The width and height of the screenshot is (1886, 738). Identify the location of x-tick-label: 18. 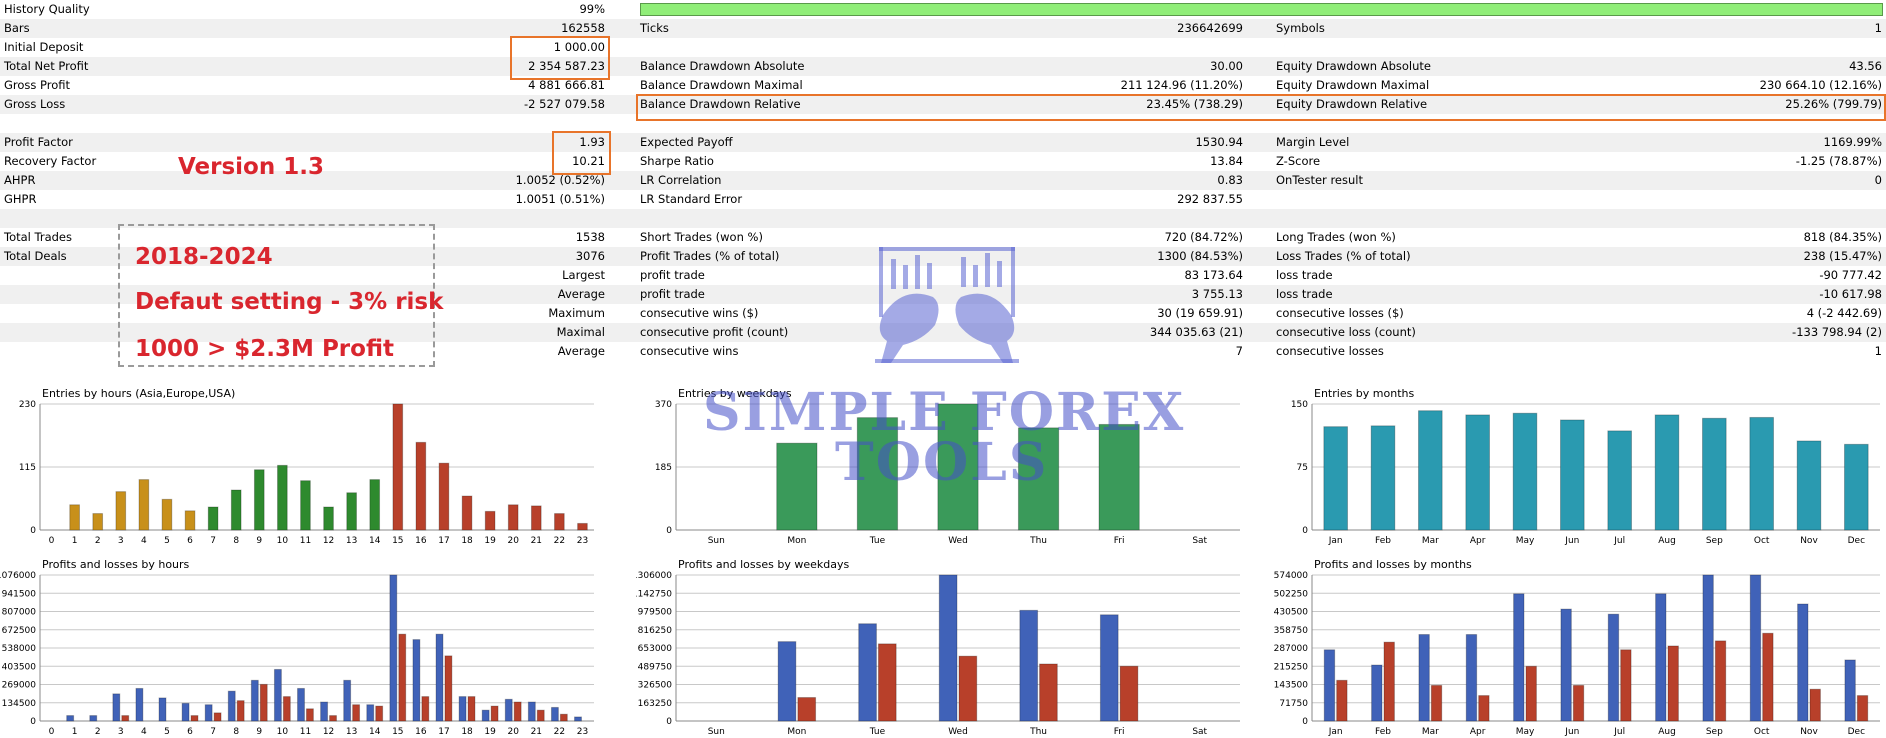
(467, 732).